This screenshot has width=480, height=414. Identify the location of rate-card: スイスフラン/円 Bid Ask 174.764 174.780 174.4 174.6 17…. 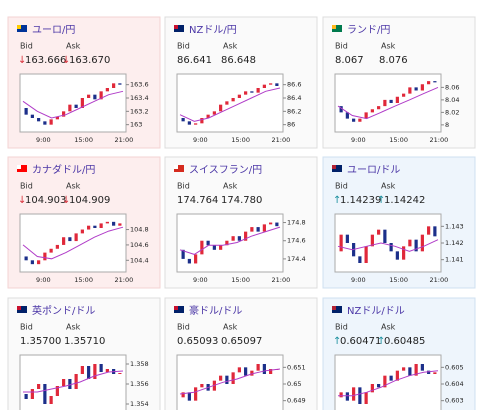
(241, 222).